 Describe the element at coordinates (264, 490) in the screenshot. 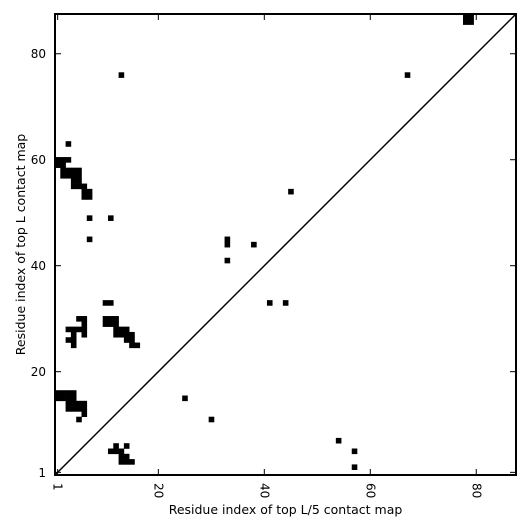

I see `x-tick-label: 40` at that location.